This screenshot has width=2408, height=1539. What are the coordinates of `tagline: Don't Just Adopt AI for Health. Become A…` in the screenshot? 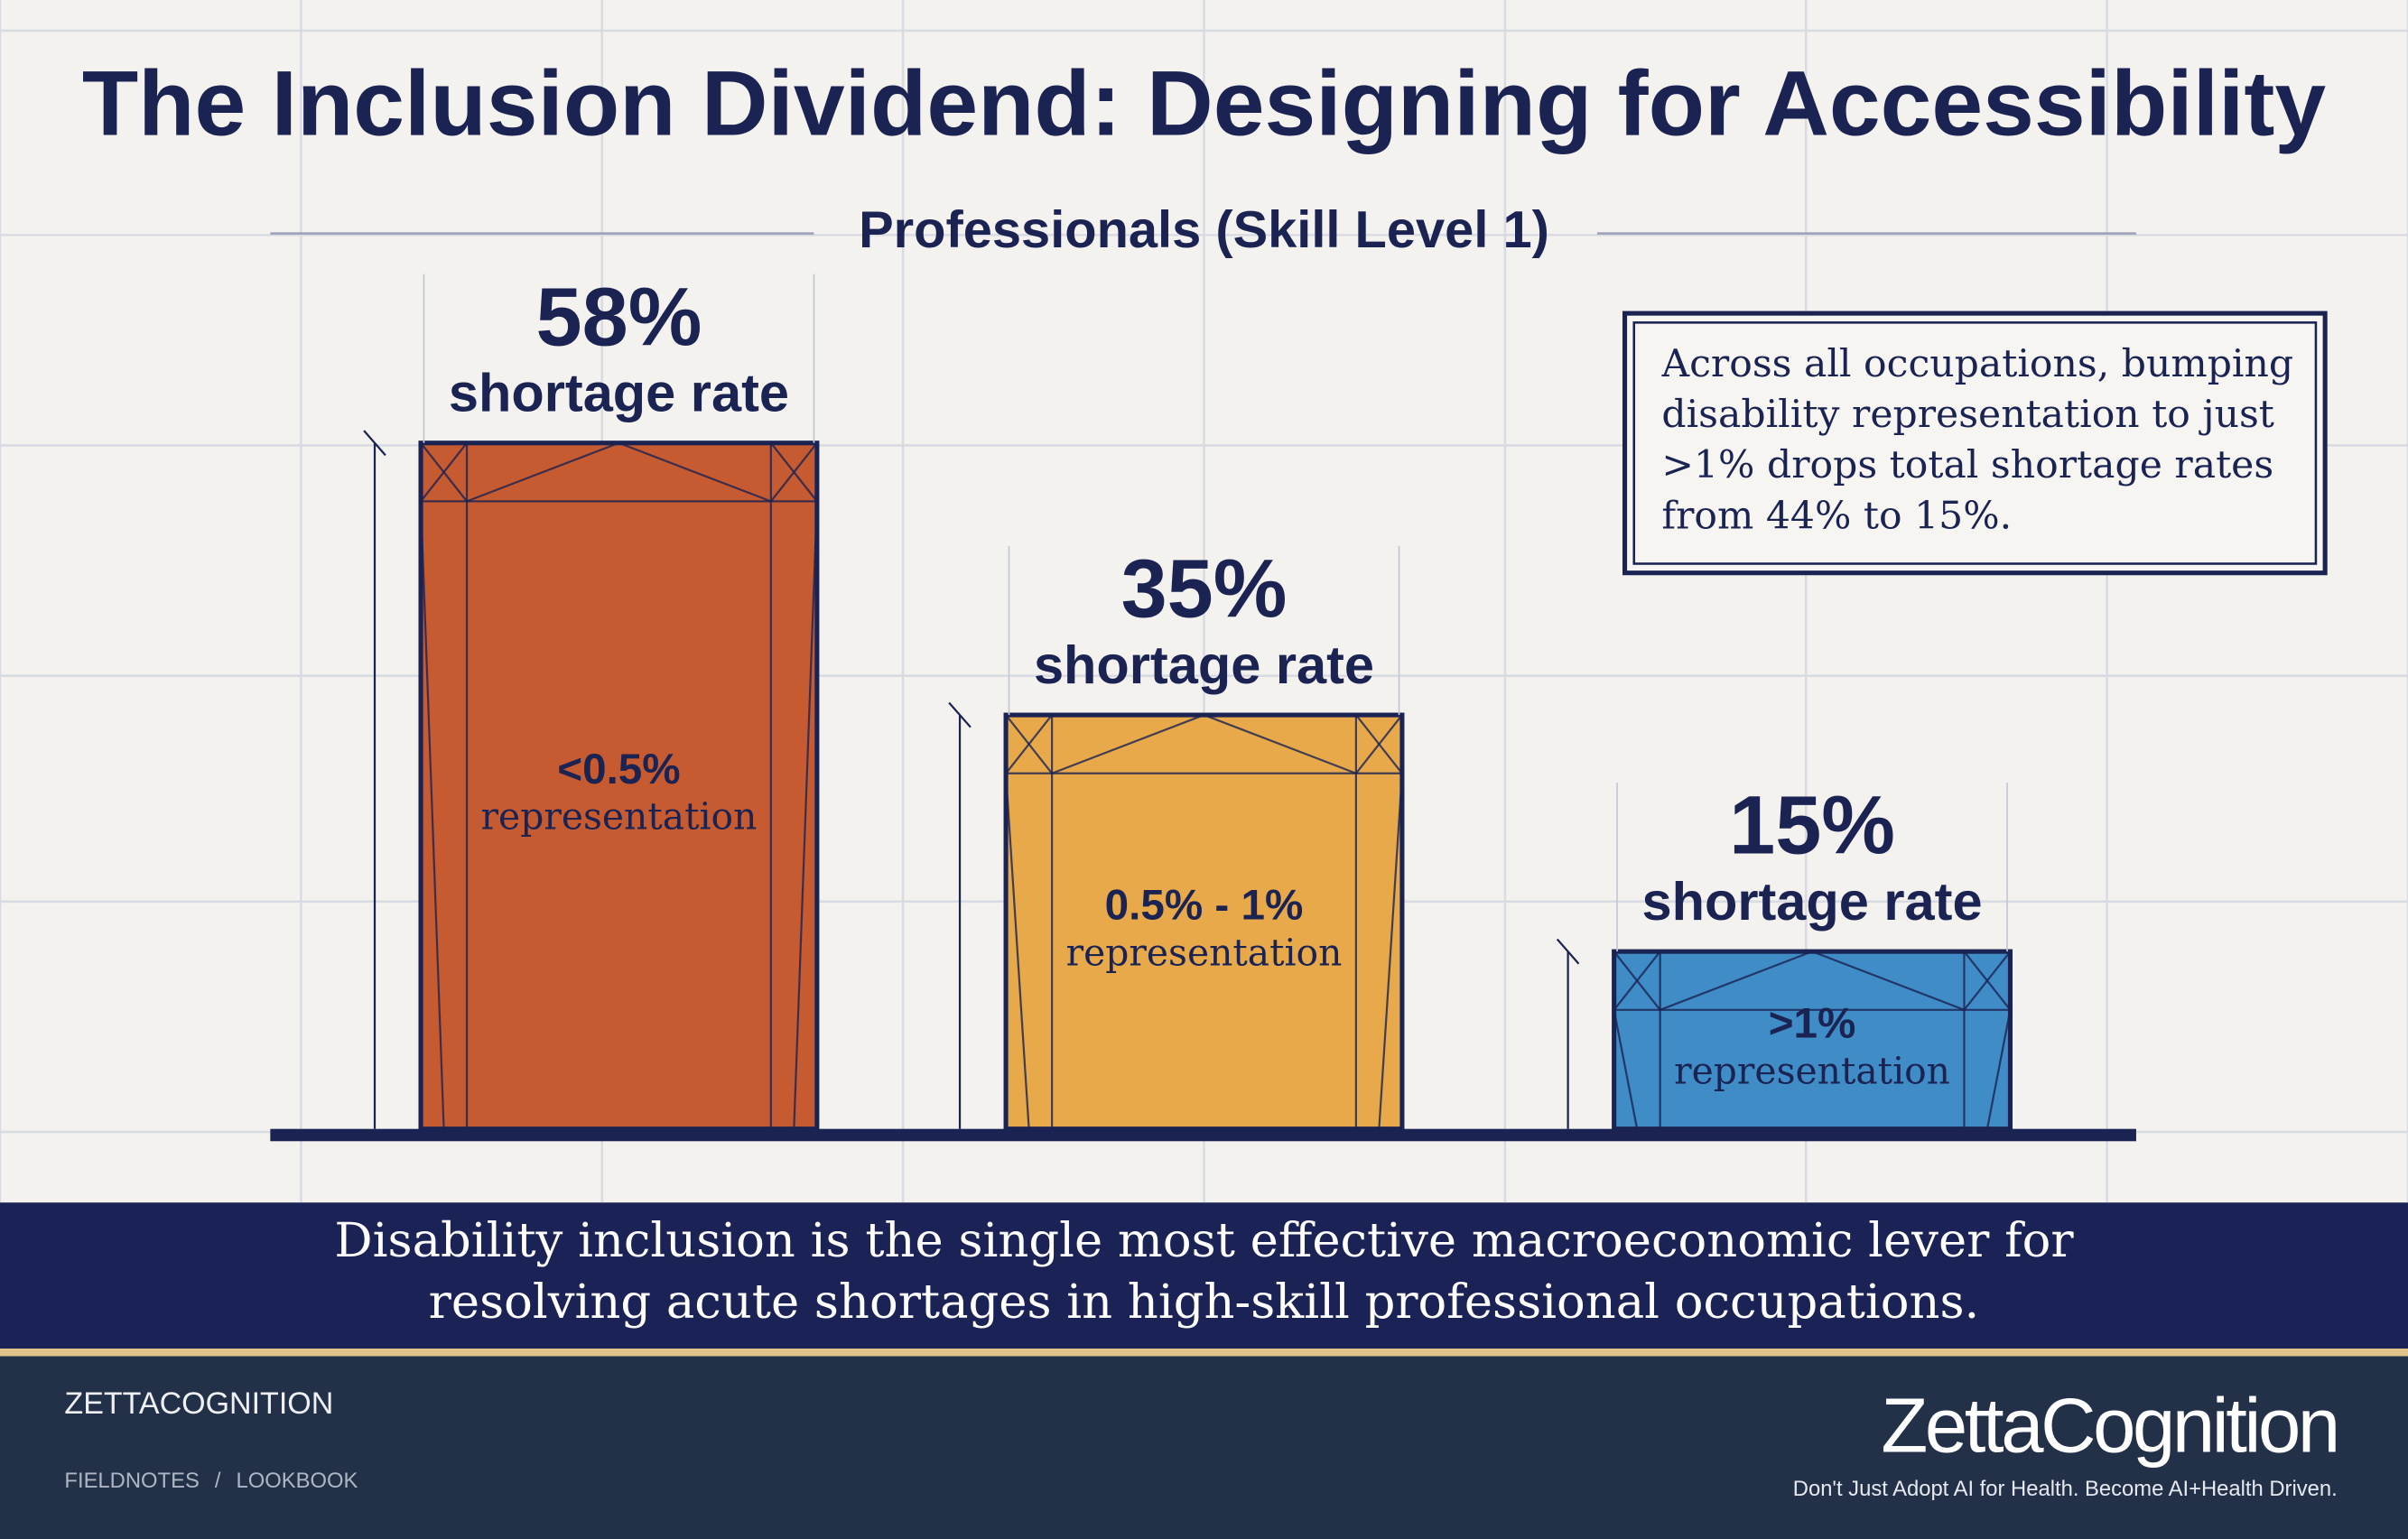 It's located at (2065, 1489).